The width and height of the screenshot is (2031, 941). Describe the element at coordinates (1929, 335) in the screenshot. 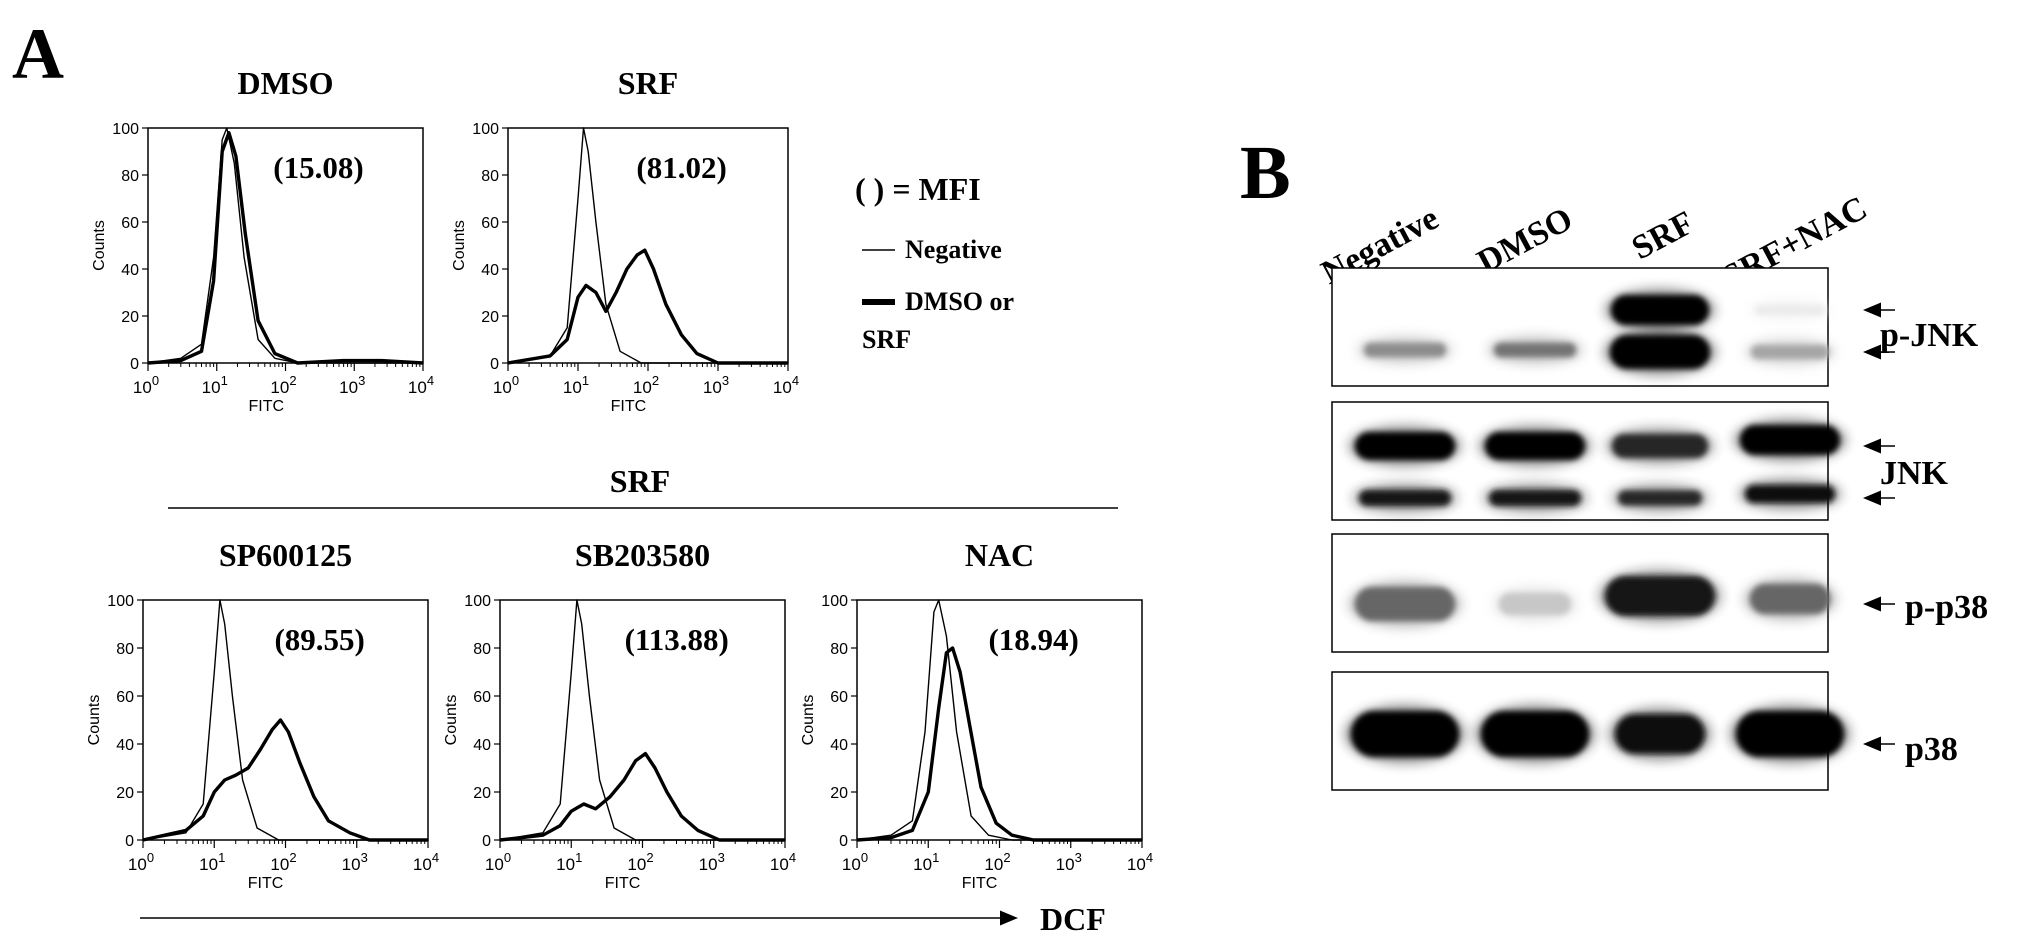

I see `blot-label: p-JNK` at that location.